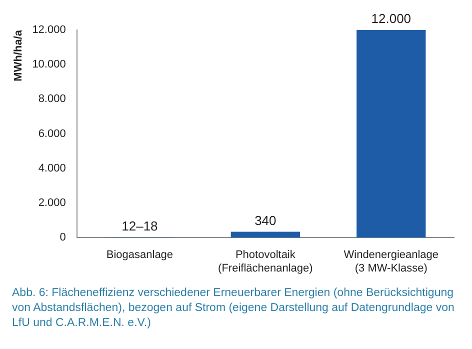 This screenshot has width=472, height=349. Describe the element at coordinates (233, 308) in the screenshot. I see `caption: Abb. 6: Flächeneffizienz verschiedener Erneuerbarer Energien (ohne Berücksichtigung von Abstandsflächen), bezogen auf Strom (eigene Darstellung auf Datengrundlage von LfU und C.A.R.M.E.N. e.V.)` at that location.